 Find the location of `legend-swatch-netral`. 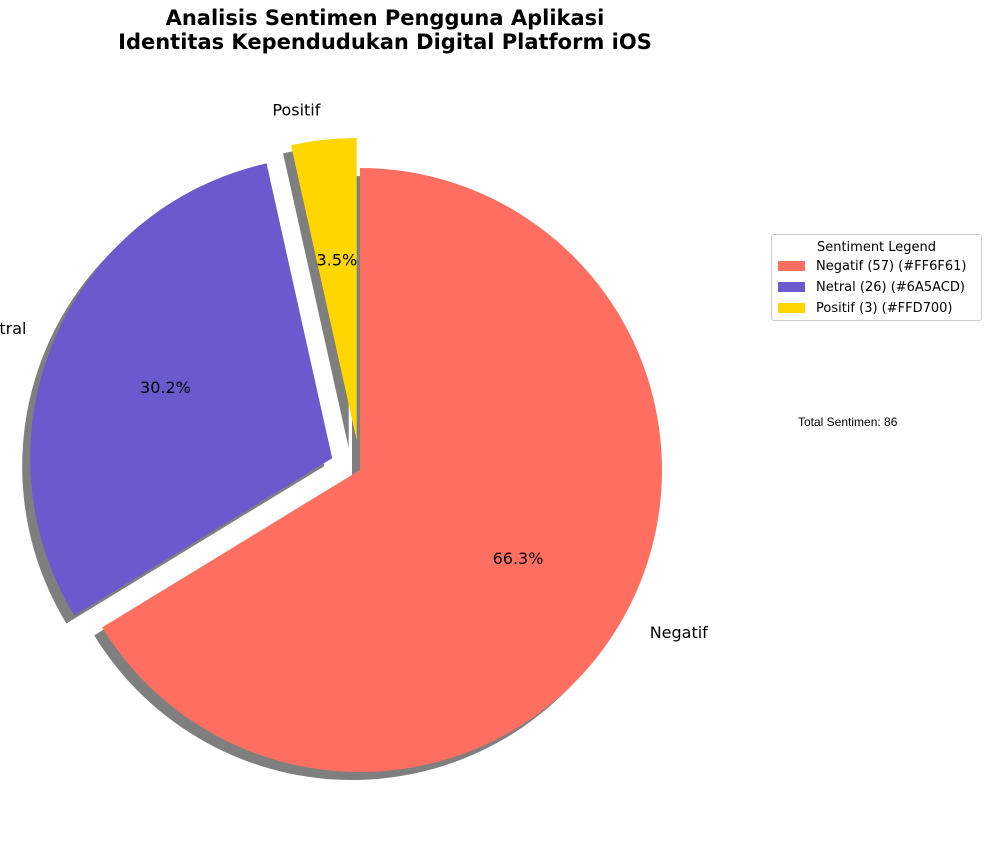

legend-swatch-netral is located at coordinates (791, 287).